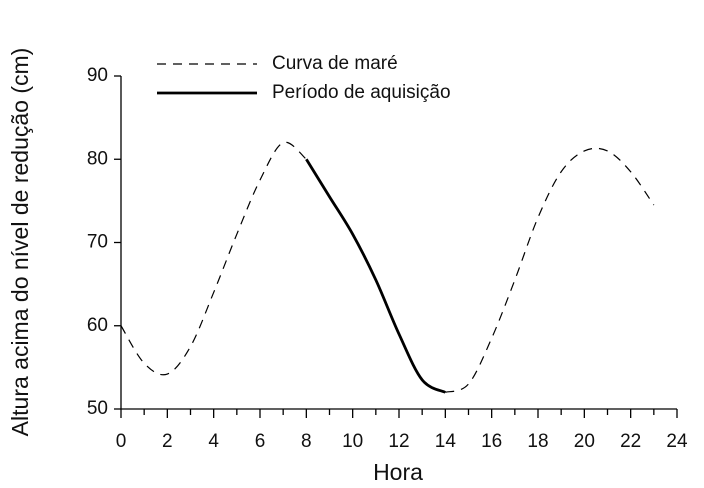 The width and height of the screenshot is (704, 488). I want to click on y-tick-label: 80, so click(97, 158).